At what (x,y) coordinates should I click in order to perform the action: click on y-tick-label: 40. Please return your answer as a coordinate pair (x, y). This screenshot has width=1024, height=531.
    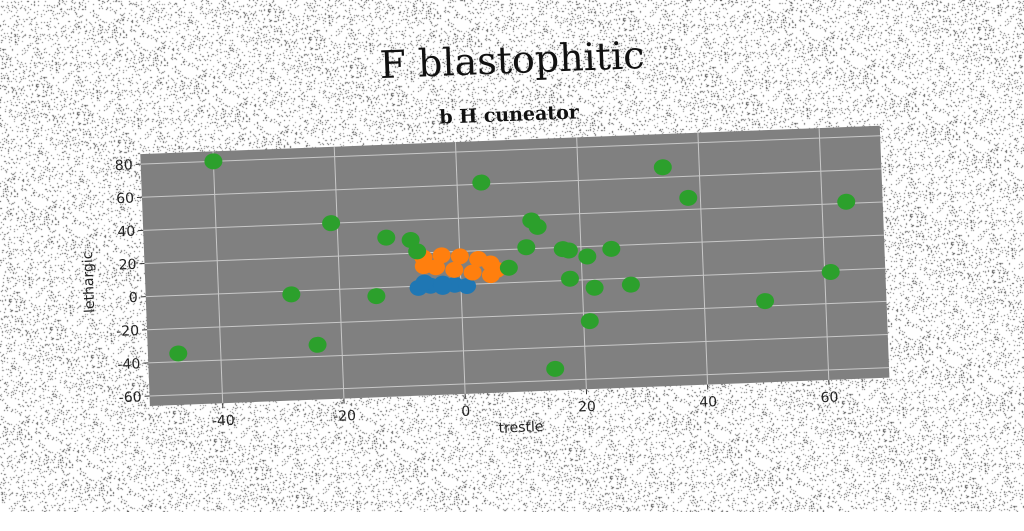
    Looking at the image, I should click on (126, 232).